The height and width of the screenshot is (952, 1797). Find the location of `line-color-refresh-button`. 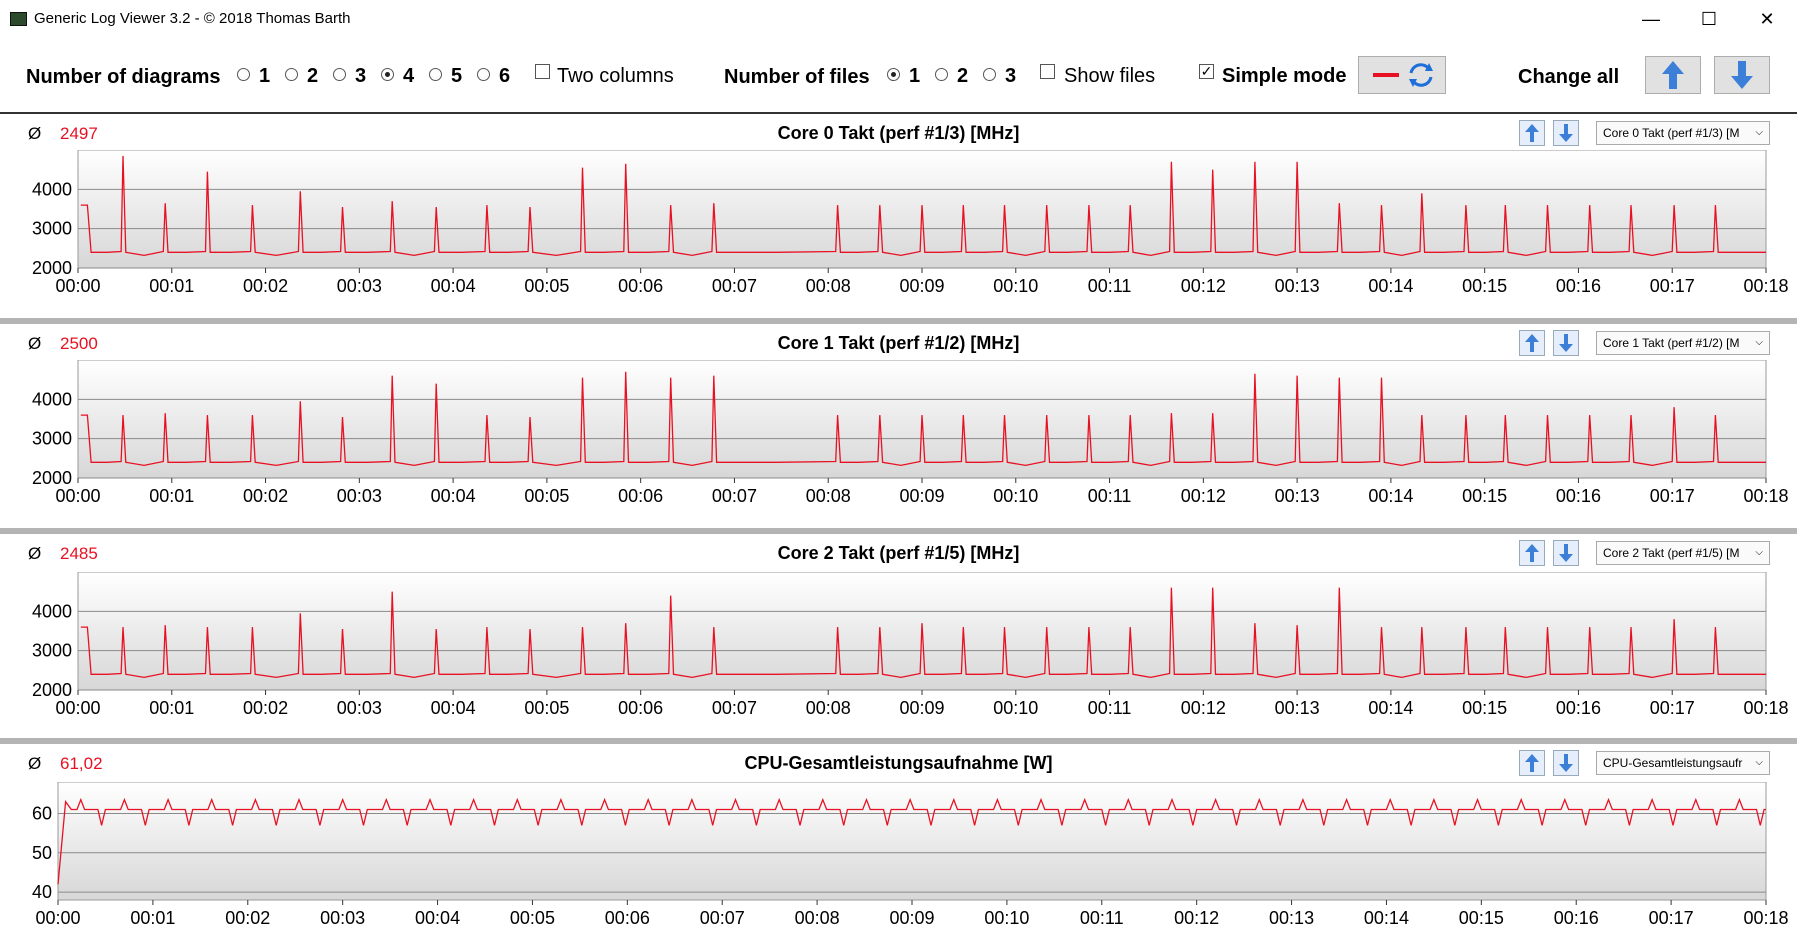

line-color-refresh-button is located at coordinates (1402, 75).